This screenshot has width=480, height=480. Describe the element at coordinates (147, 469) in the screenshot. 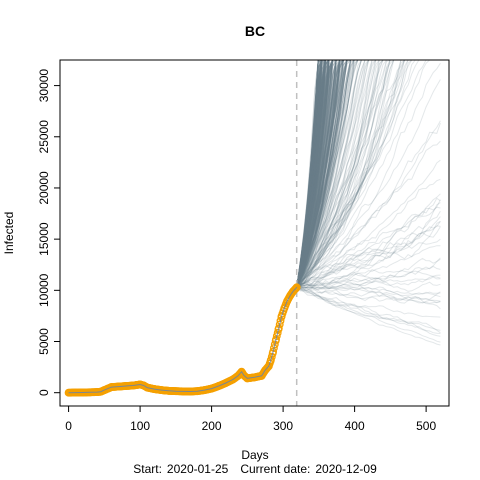

I see `start-label: Start:` at that location.